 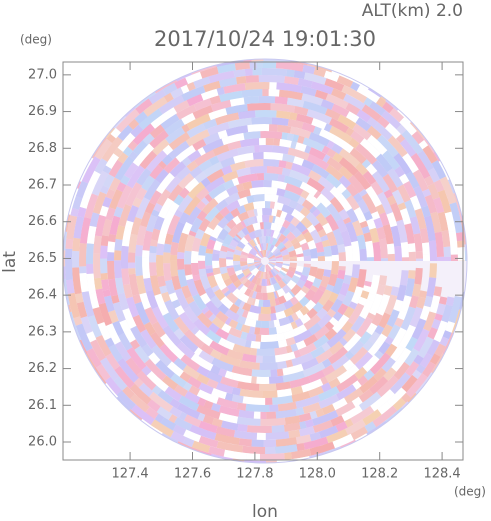 I want to click on y-tick-label: 26.1, so click(x=42, y=405).